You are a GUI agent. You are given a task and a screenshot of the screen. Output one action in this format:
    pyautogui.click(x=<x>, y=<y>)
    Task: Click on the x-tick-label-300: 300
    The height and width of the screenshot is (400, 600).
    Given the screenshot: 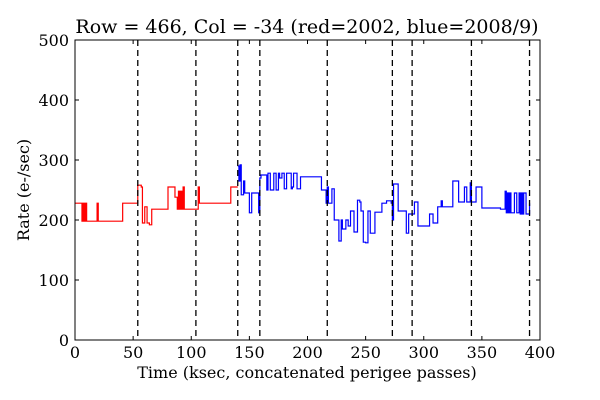 What is the action you would take?
    pyautogui.click(x=423, y=352)
    